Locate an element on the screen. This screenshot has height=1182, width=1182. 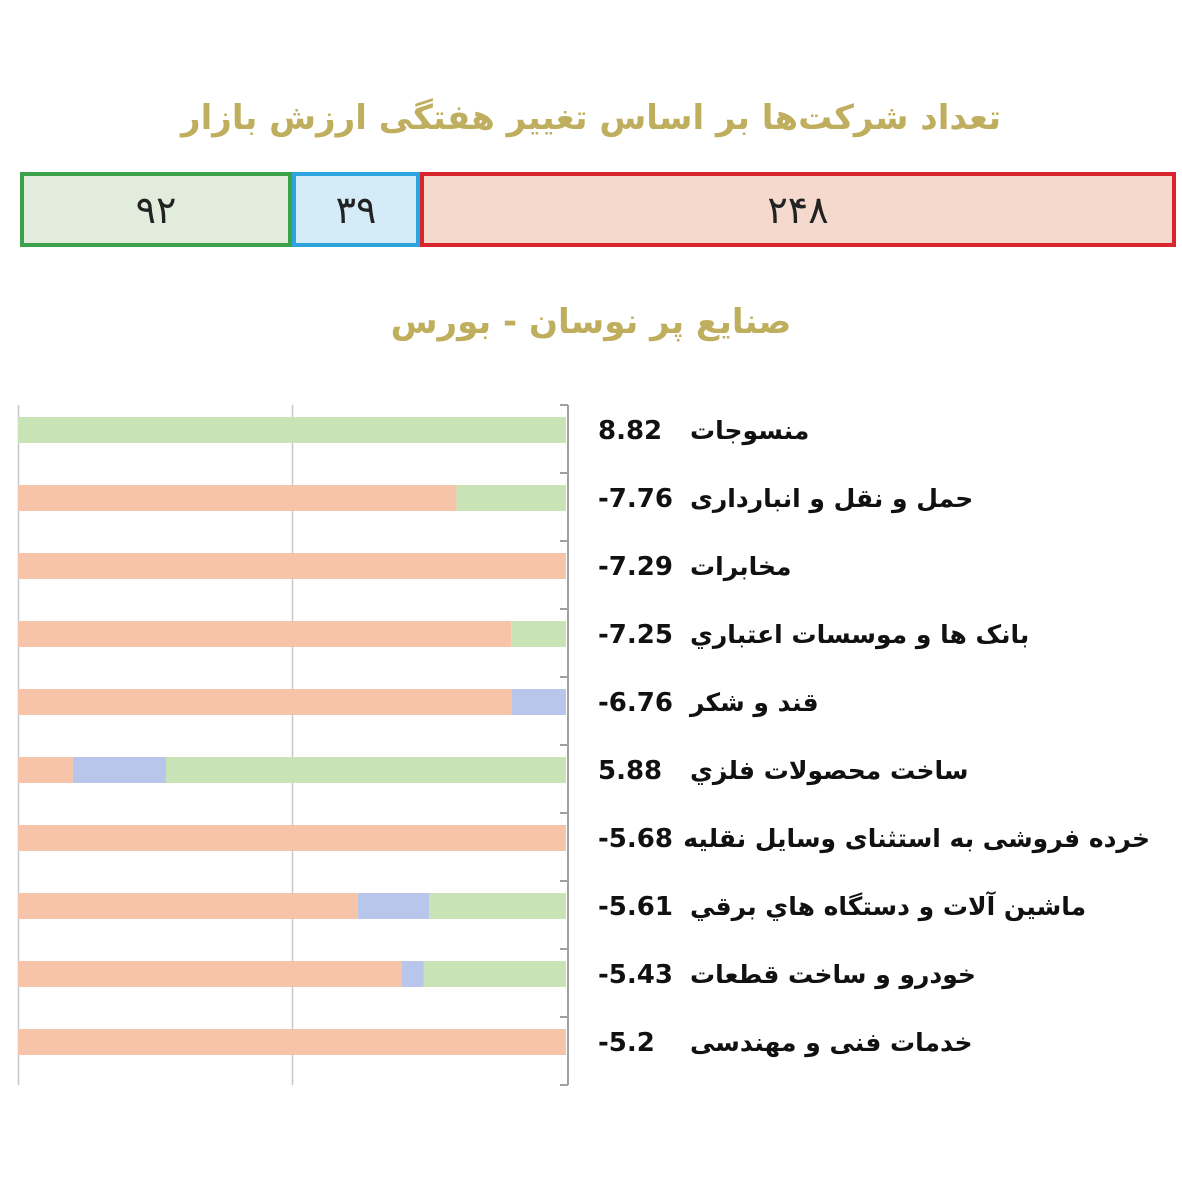
positive-count: ۹۲ is located at coordinates (156, 209).